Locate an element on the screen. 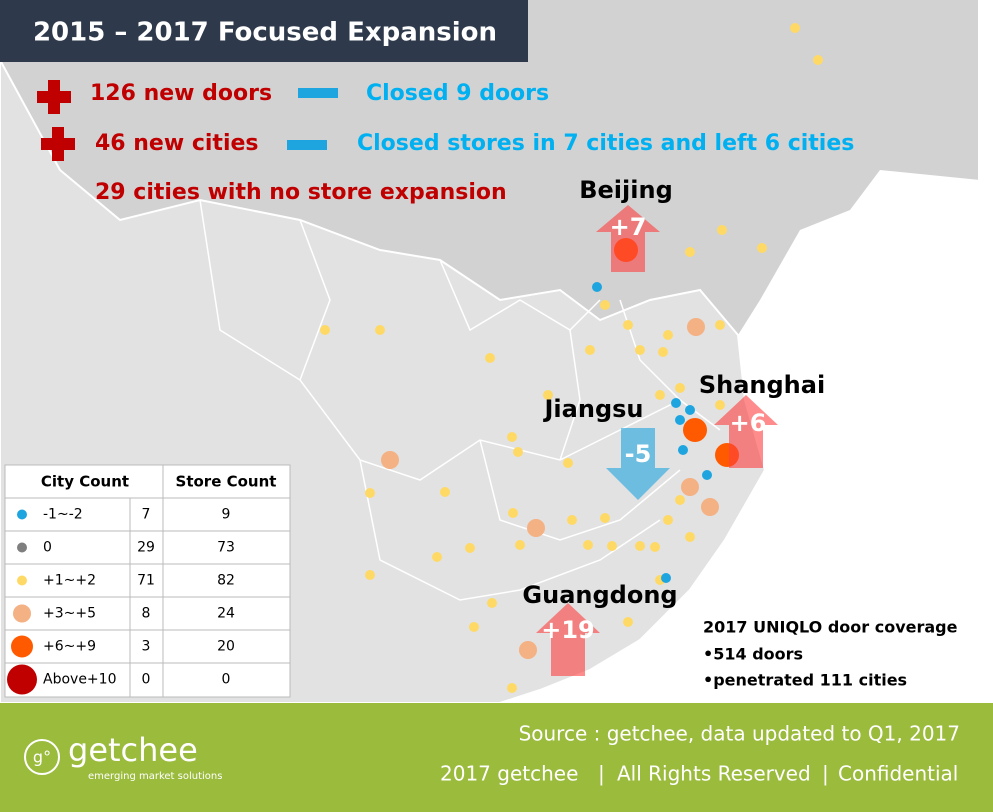  legend-cities: 8 is located at coordinates (146, 614).